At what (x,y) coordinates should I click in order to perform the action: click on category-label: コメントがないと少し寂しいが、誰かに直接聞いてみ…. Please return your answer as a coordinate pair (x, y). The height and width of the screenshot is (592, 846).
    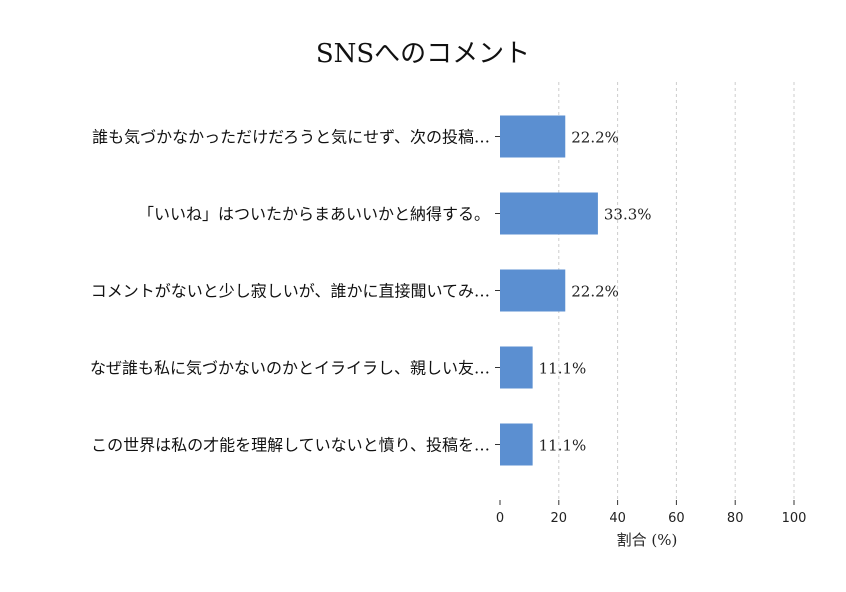
    Looking at the image, I should click on (290, 291).